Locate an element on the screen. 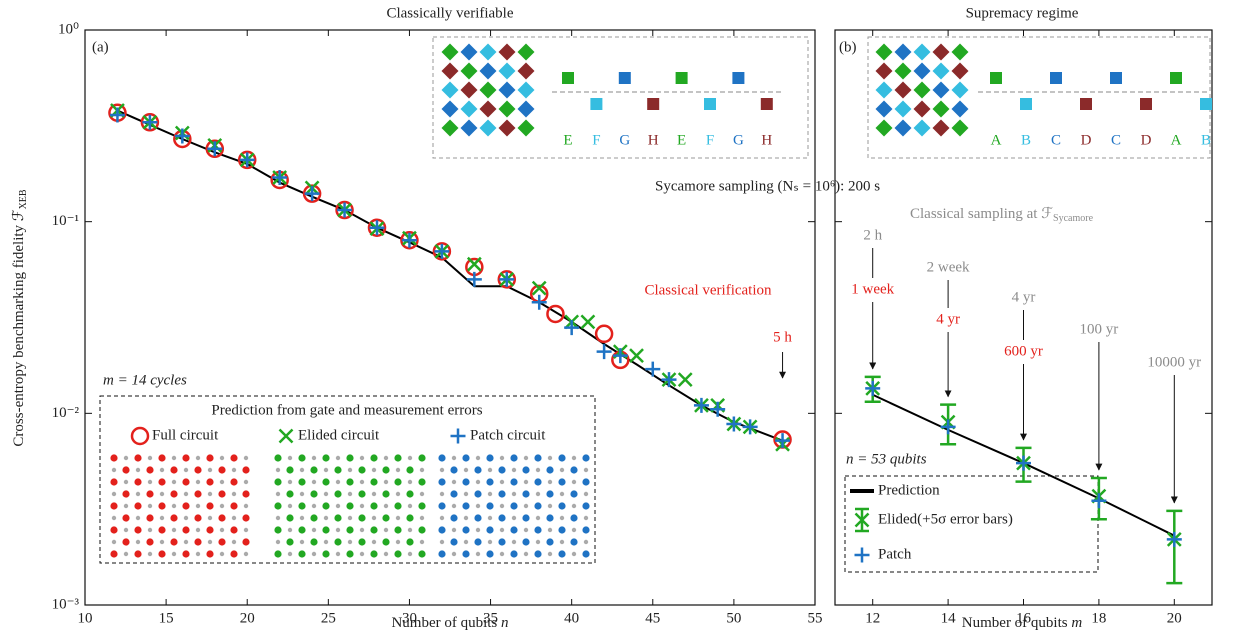  y-tick-label: 10⁻³ is located at coordinates (66, 604).